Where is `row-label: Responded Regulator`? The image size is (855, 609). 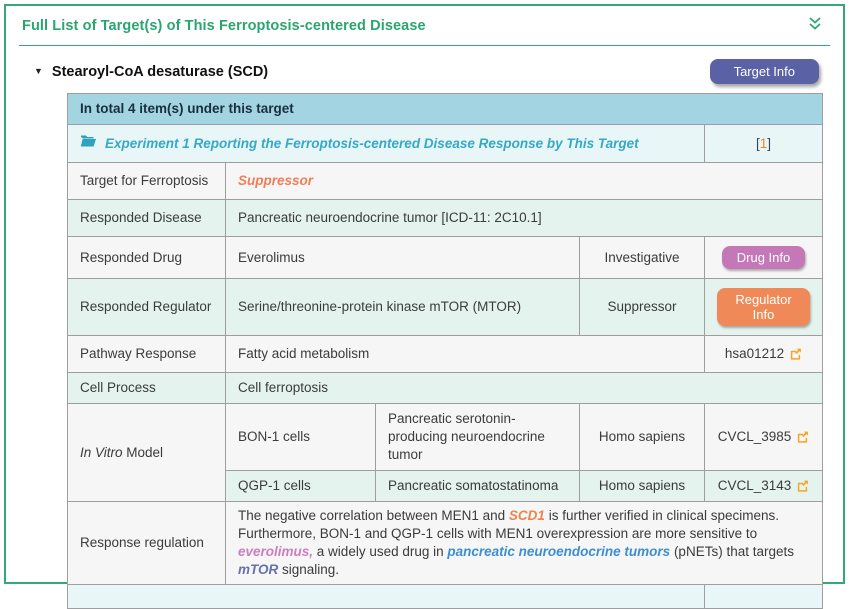
row-label: Responded Regulator is located at coordinates (146, 307).